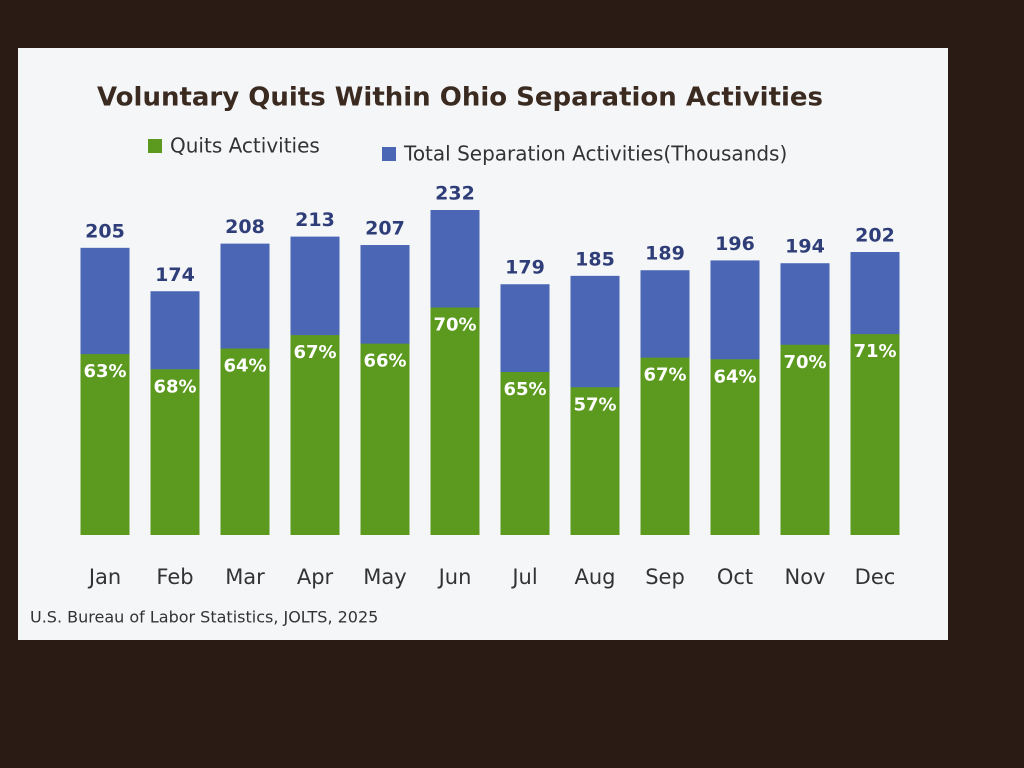  I want to click on total-label: 189, so click(665, 254).